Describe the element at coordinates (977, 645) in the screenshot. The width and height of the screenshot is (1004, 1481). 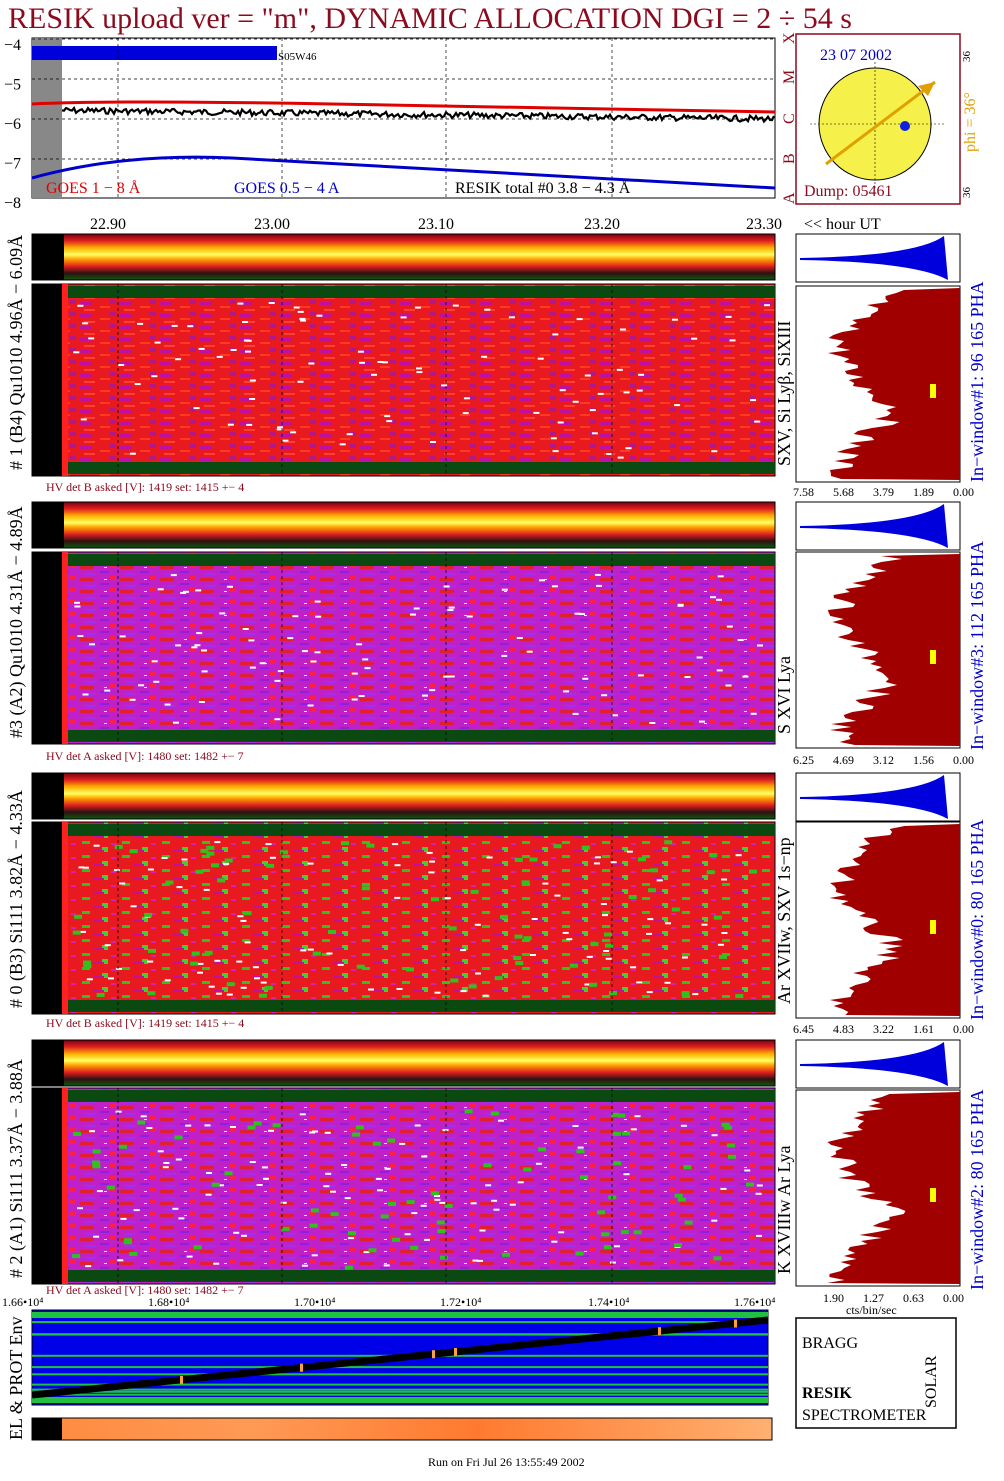
I see `in-window-label: In−window#3: 112 165 PHA` at that location.